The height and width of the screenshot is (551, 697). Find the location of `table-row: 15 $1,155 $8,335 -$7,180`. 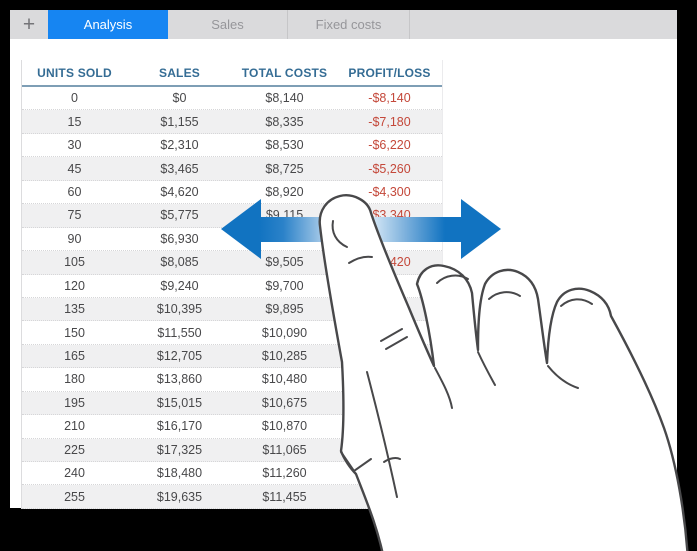

table-row: 15 $1,155 $8,335 -$7,180 is located at coordinates (232, 122).